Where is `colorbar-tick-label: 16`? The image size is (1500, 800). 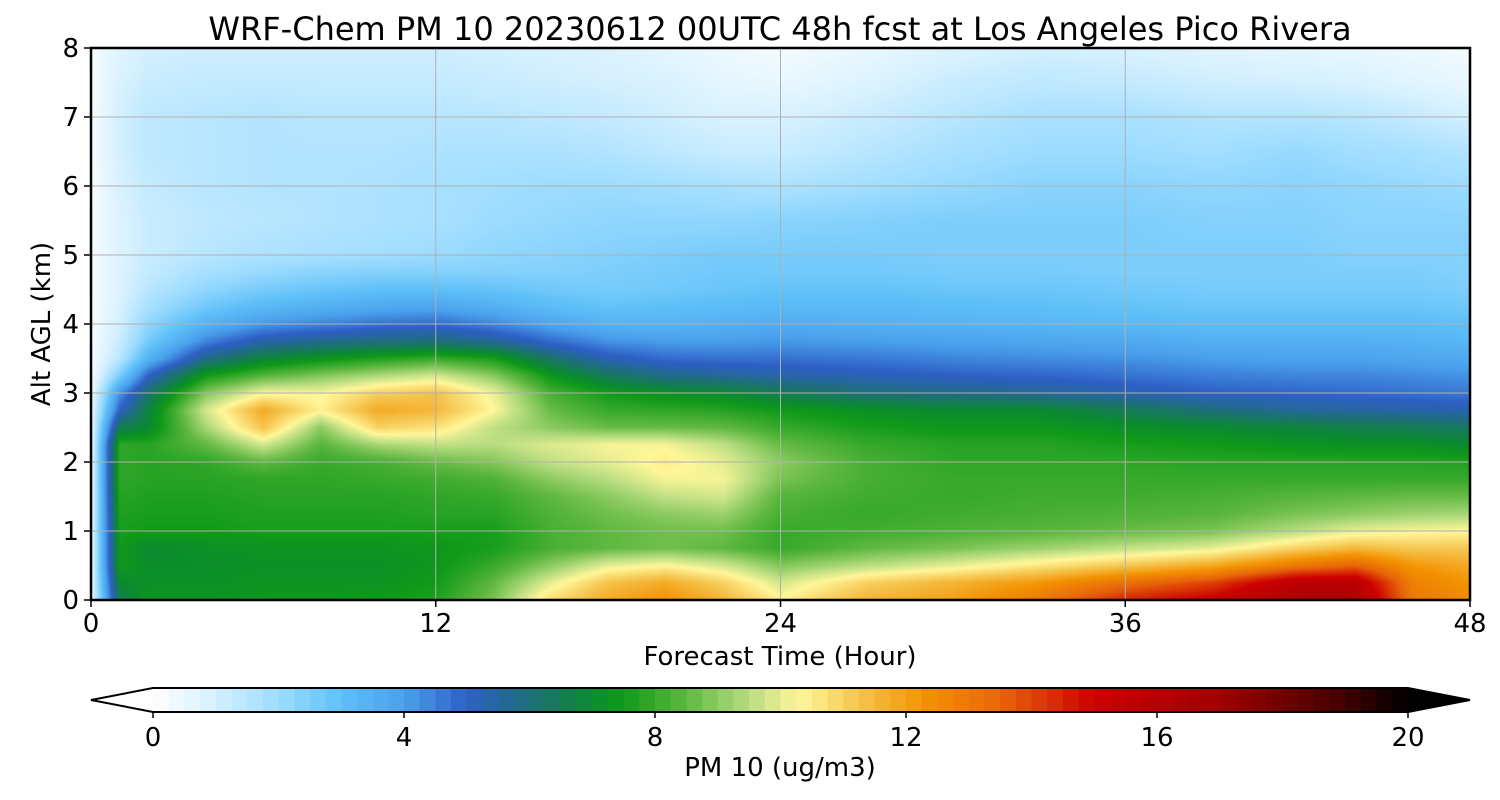
colorbar-tick-label: 16 is located at coordinates (1156, 738).